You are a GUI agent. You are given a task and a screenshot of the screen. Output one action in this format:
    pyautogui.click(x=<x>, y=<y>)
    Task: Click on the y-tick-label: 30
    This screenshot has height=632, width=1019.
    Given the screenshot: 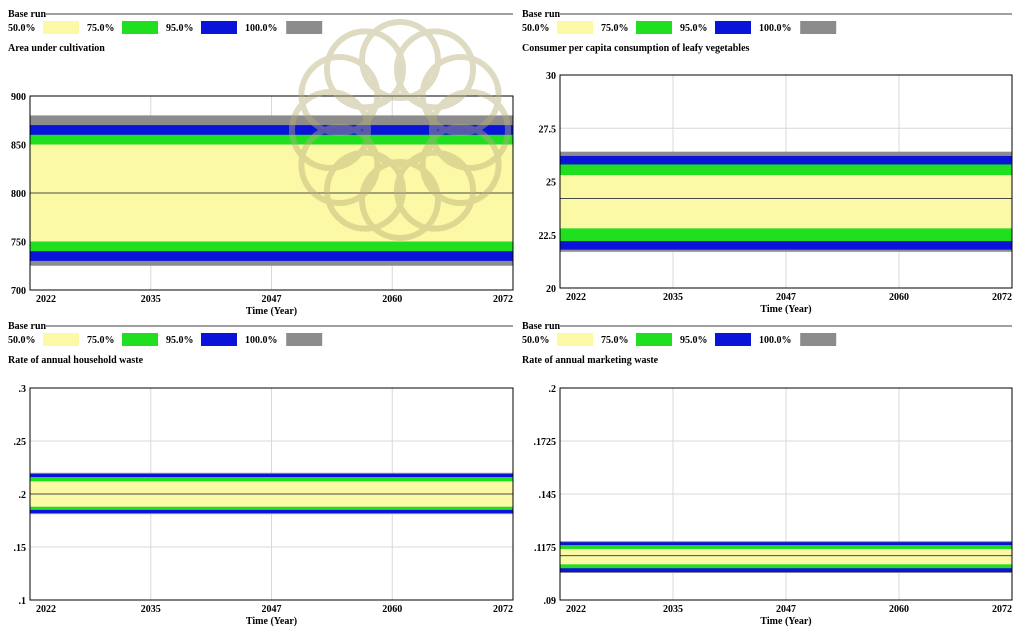 What is the action you would take?
    pyautogui.click(x=551, y=76)
    